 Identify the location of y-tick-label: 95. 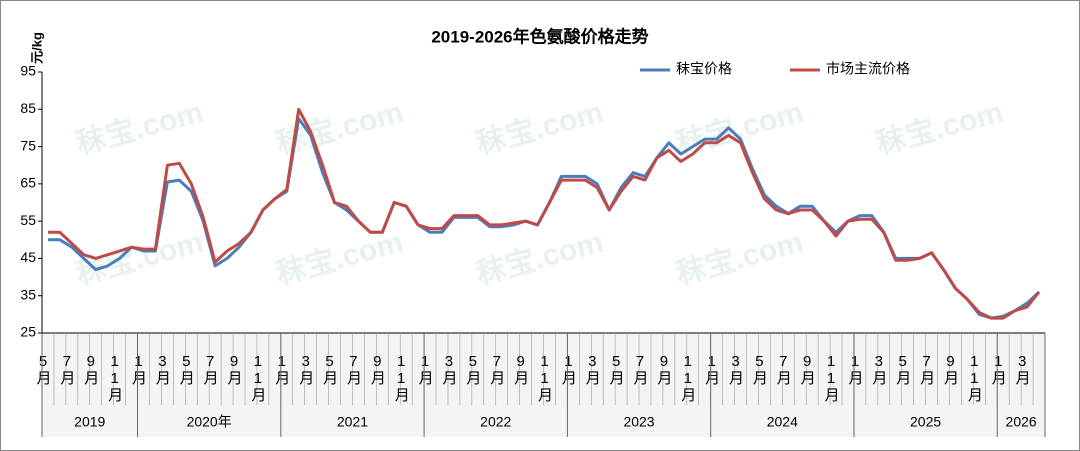
(28, 71).